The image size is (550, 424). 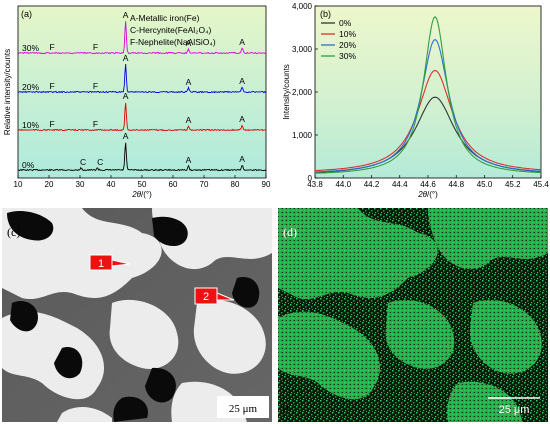 I want to click on legend-label-b-0: 0%, so click(x=345, y=23).